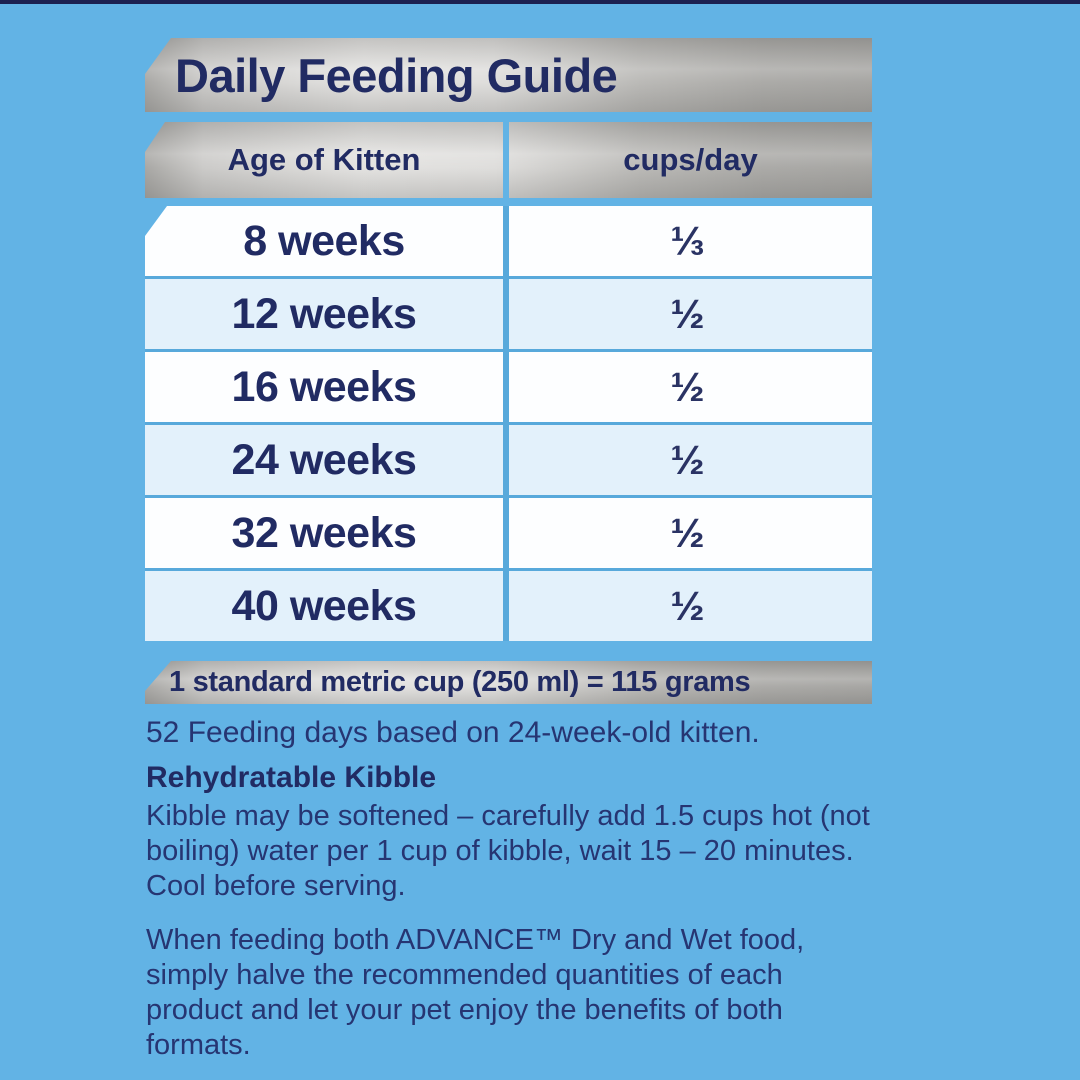 This screenshot has width=1080, height=1080. I want to click on age-cell: 32 weeks, so click(324, 532).